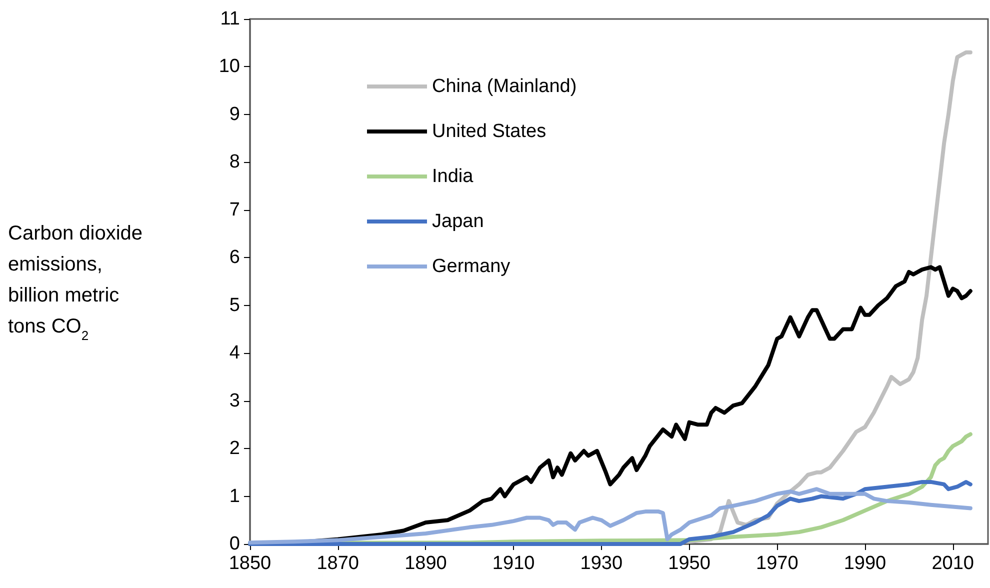 This screenshot has height=588, width=990. Describe the element at coordinates (234, 257) in the screenshot. I see `y-tick-label: 6` at that location.